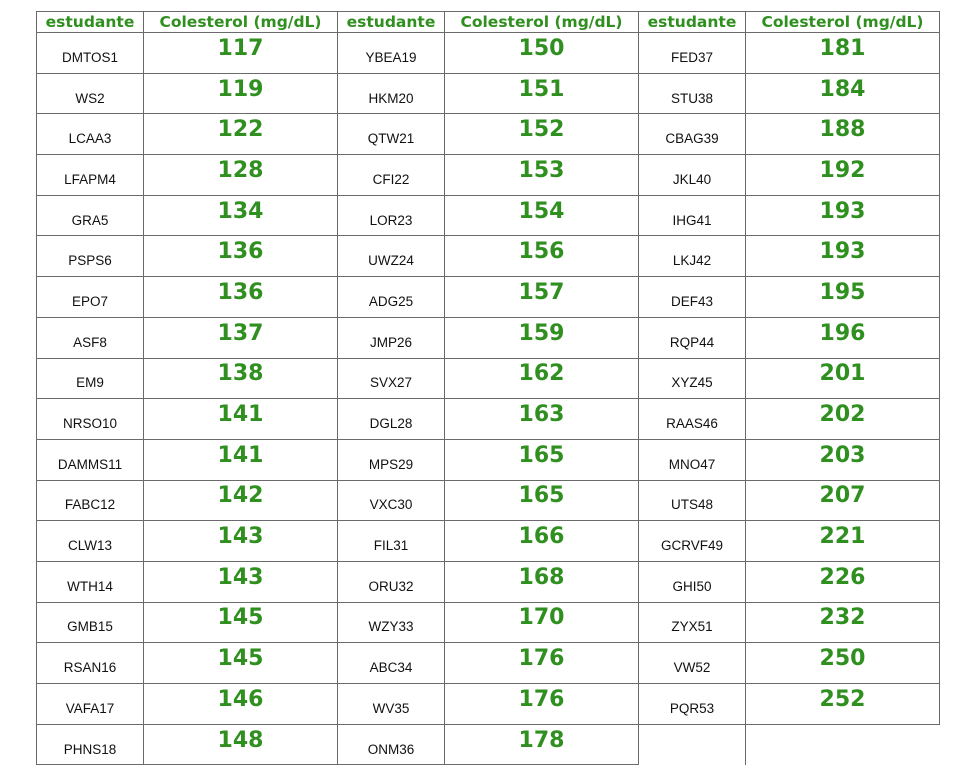 This screenshot has height=765, width=958. Describe the element at coordinates (90, 134) in the screenshot. I see `student-id-cell: LCAA3` at that location.